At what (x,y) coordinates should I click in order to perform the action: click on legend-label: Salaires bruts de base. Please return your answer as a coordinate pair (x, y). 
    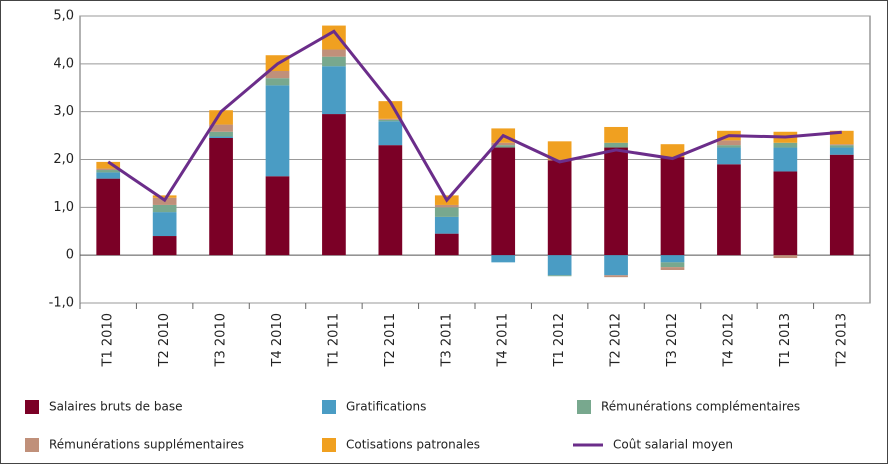
    Looking at the image, I should click on (115, 407).